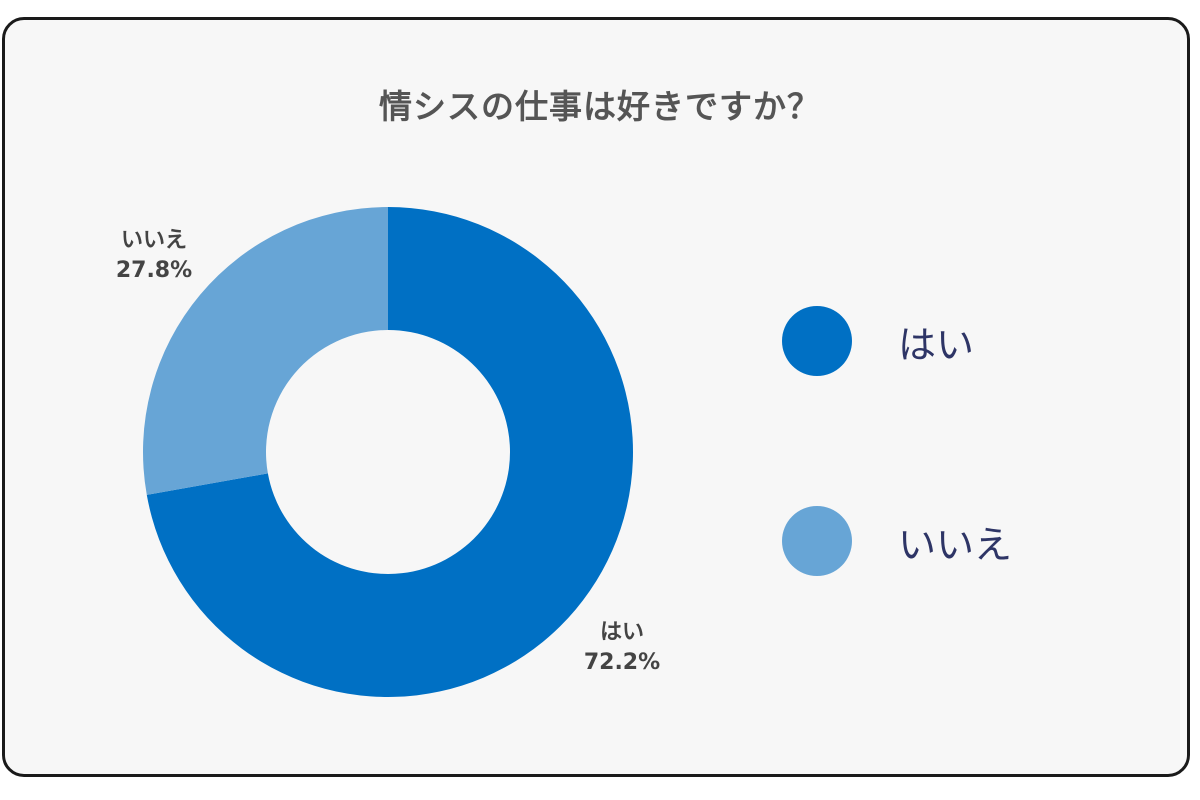  I want to click on slice-label-iie: いいえ 27.8%, so click(154, 256).